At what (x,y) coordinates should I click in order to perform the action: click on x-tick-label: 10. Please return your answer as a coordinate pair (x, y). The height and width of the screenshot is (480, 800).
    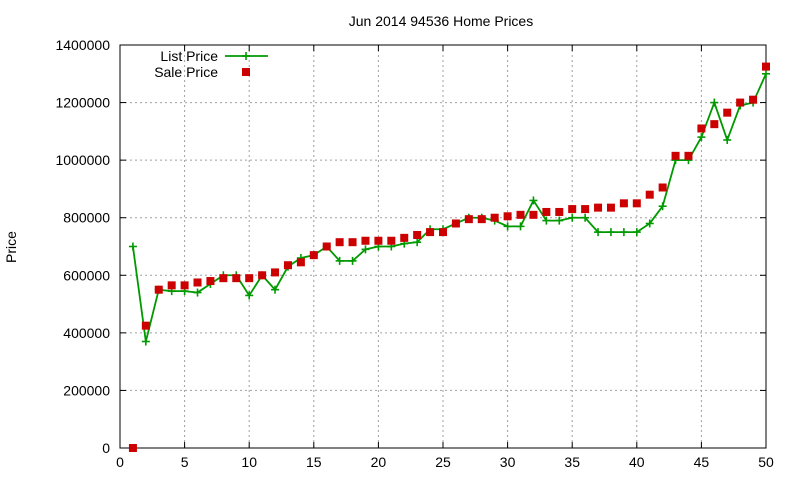
    Looking at the image, I should click on (249, 462).